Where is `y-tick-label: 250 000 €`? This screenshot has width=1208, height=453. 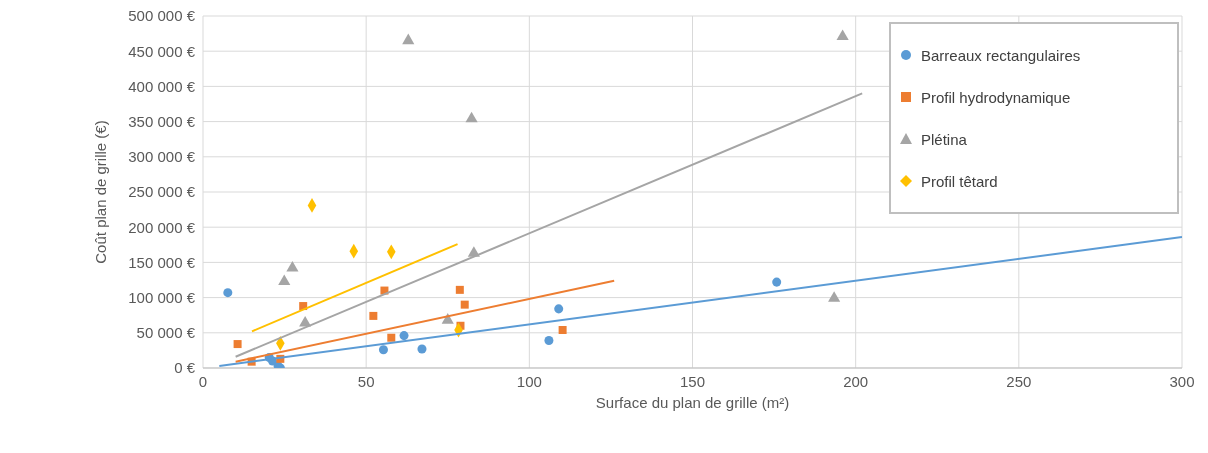 y-tick-label: 250 000 € is located at coordinates (162, 192).